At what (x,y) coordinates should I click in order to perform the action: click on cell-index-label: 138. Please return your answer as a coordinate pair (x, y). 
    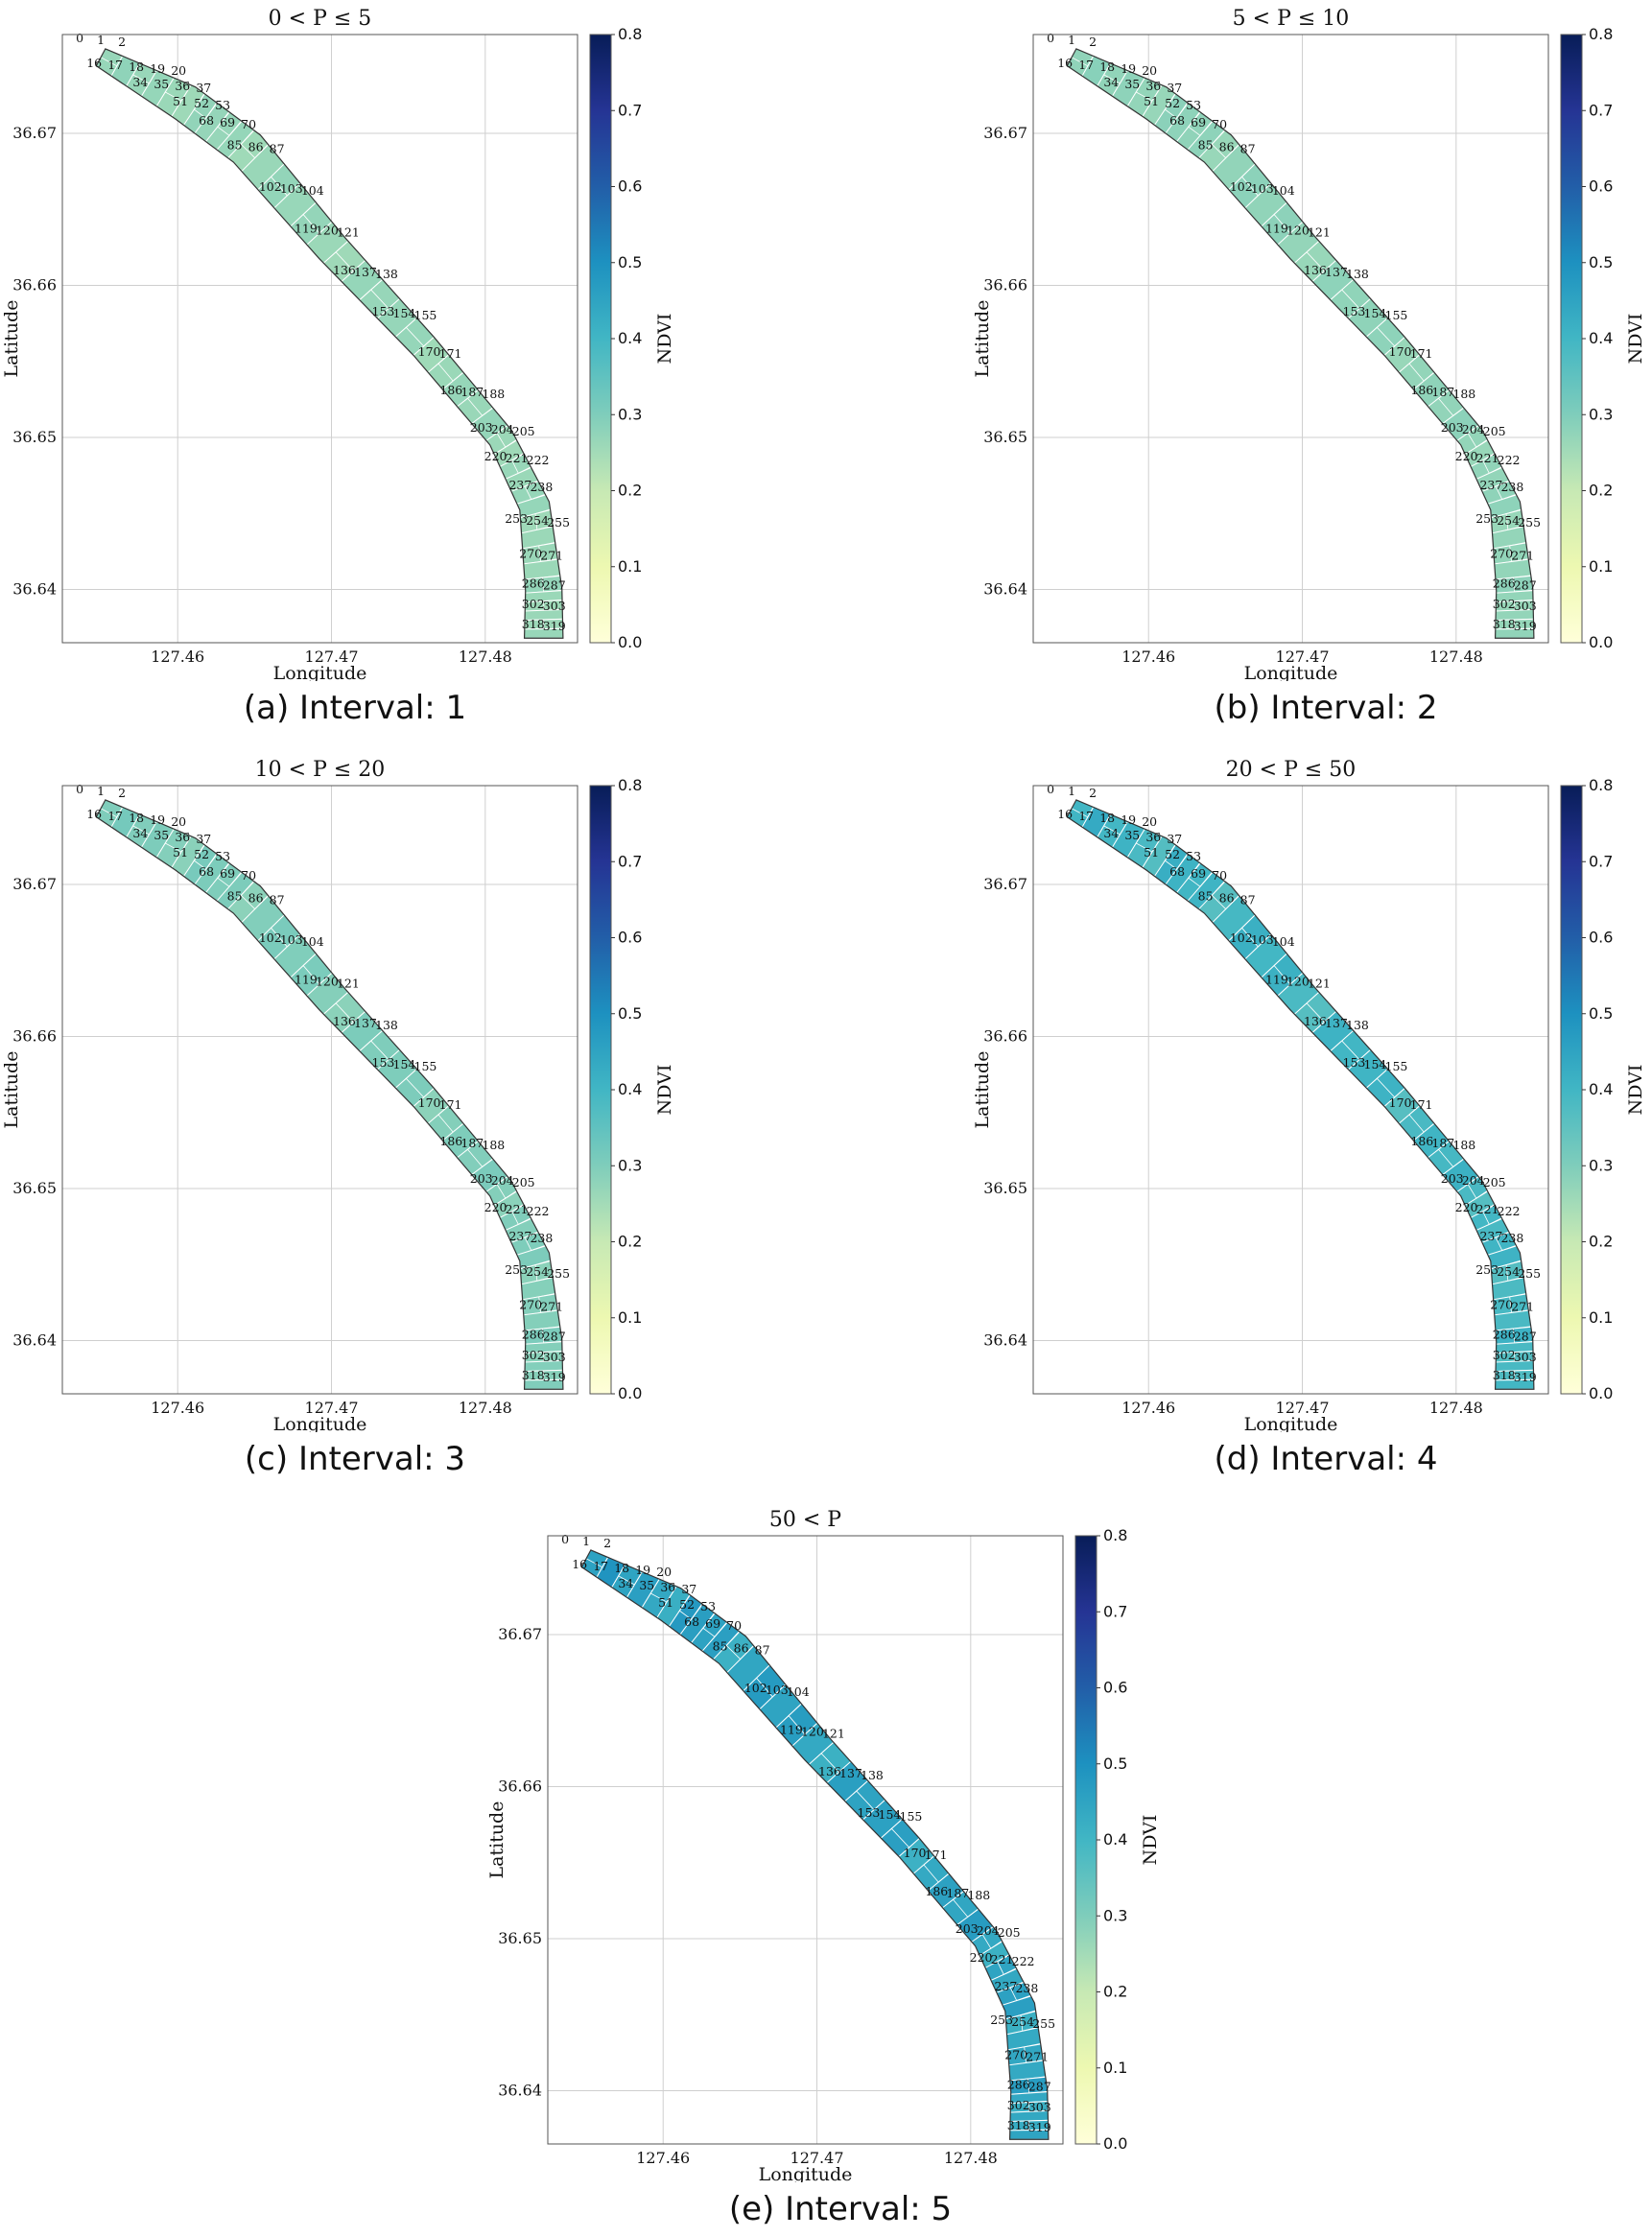
    Looking at the image, I should click on (386, 274).